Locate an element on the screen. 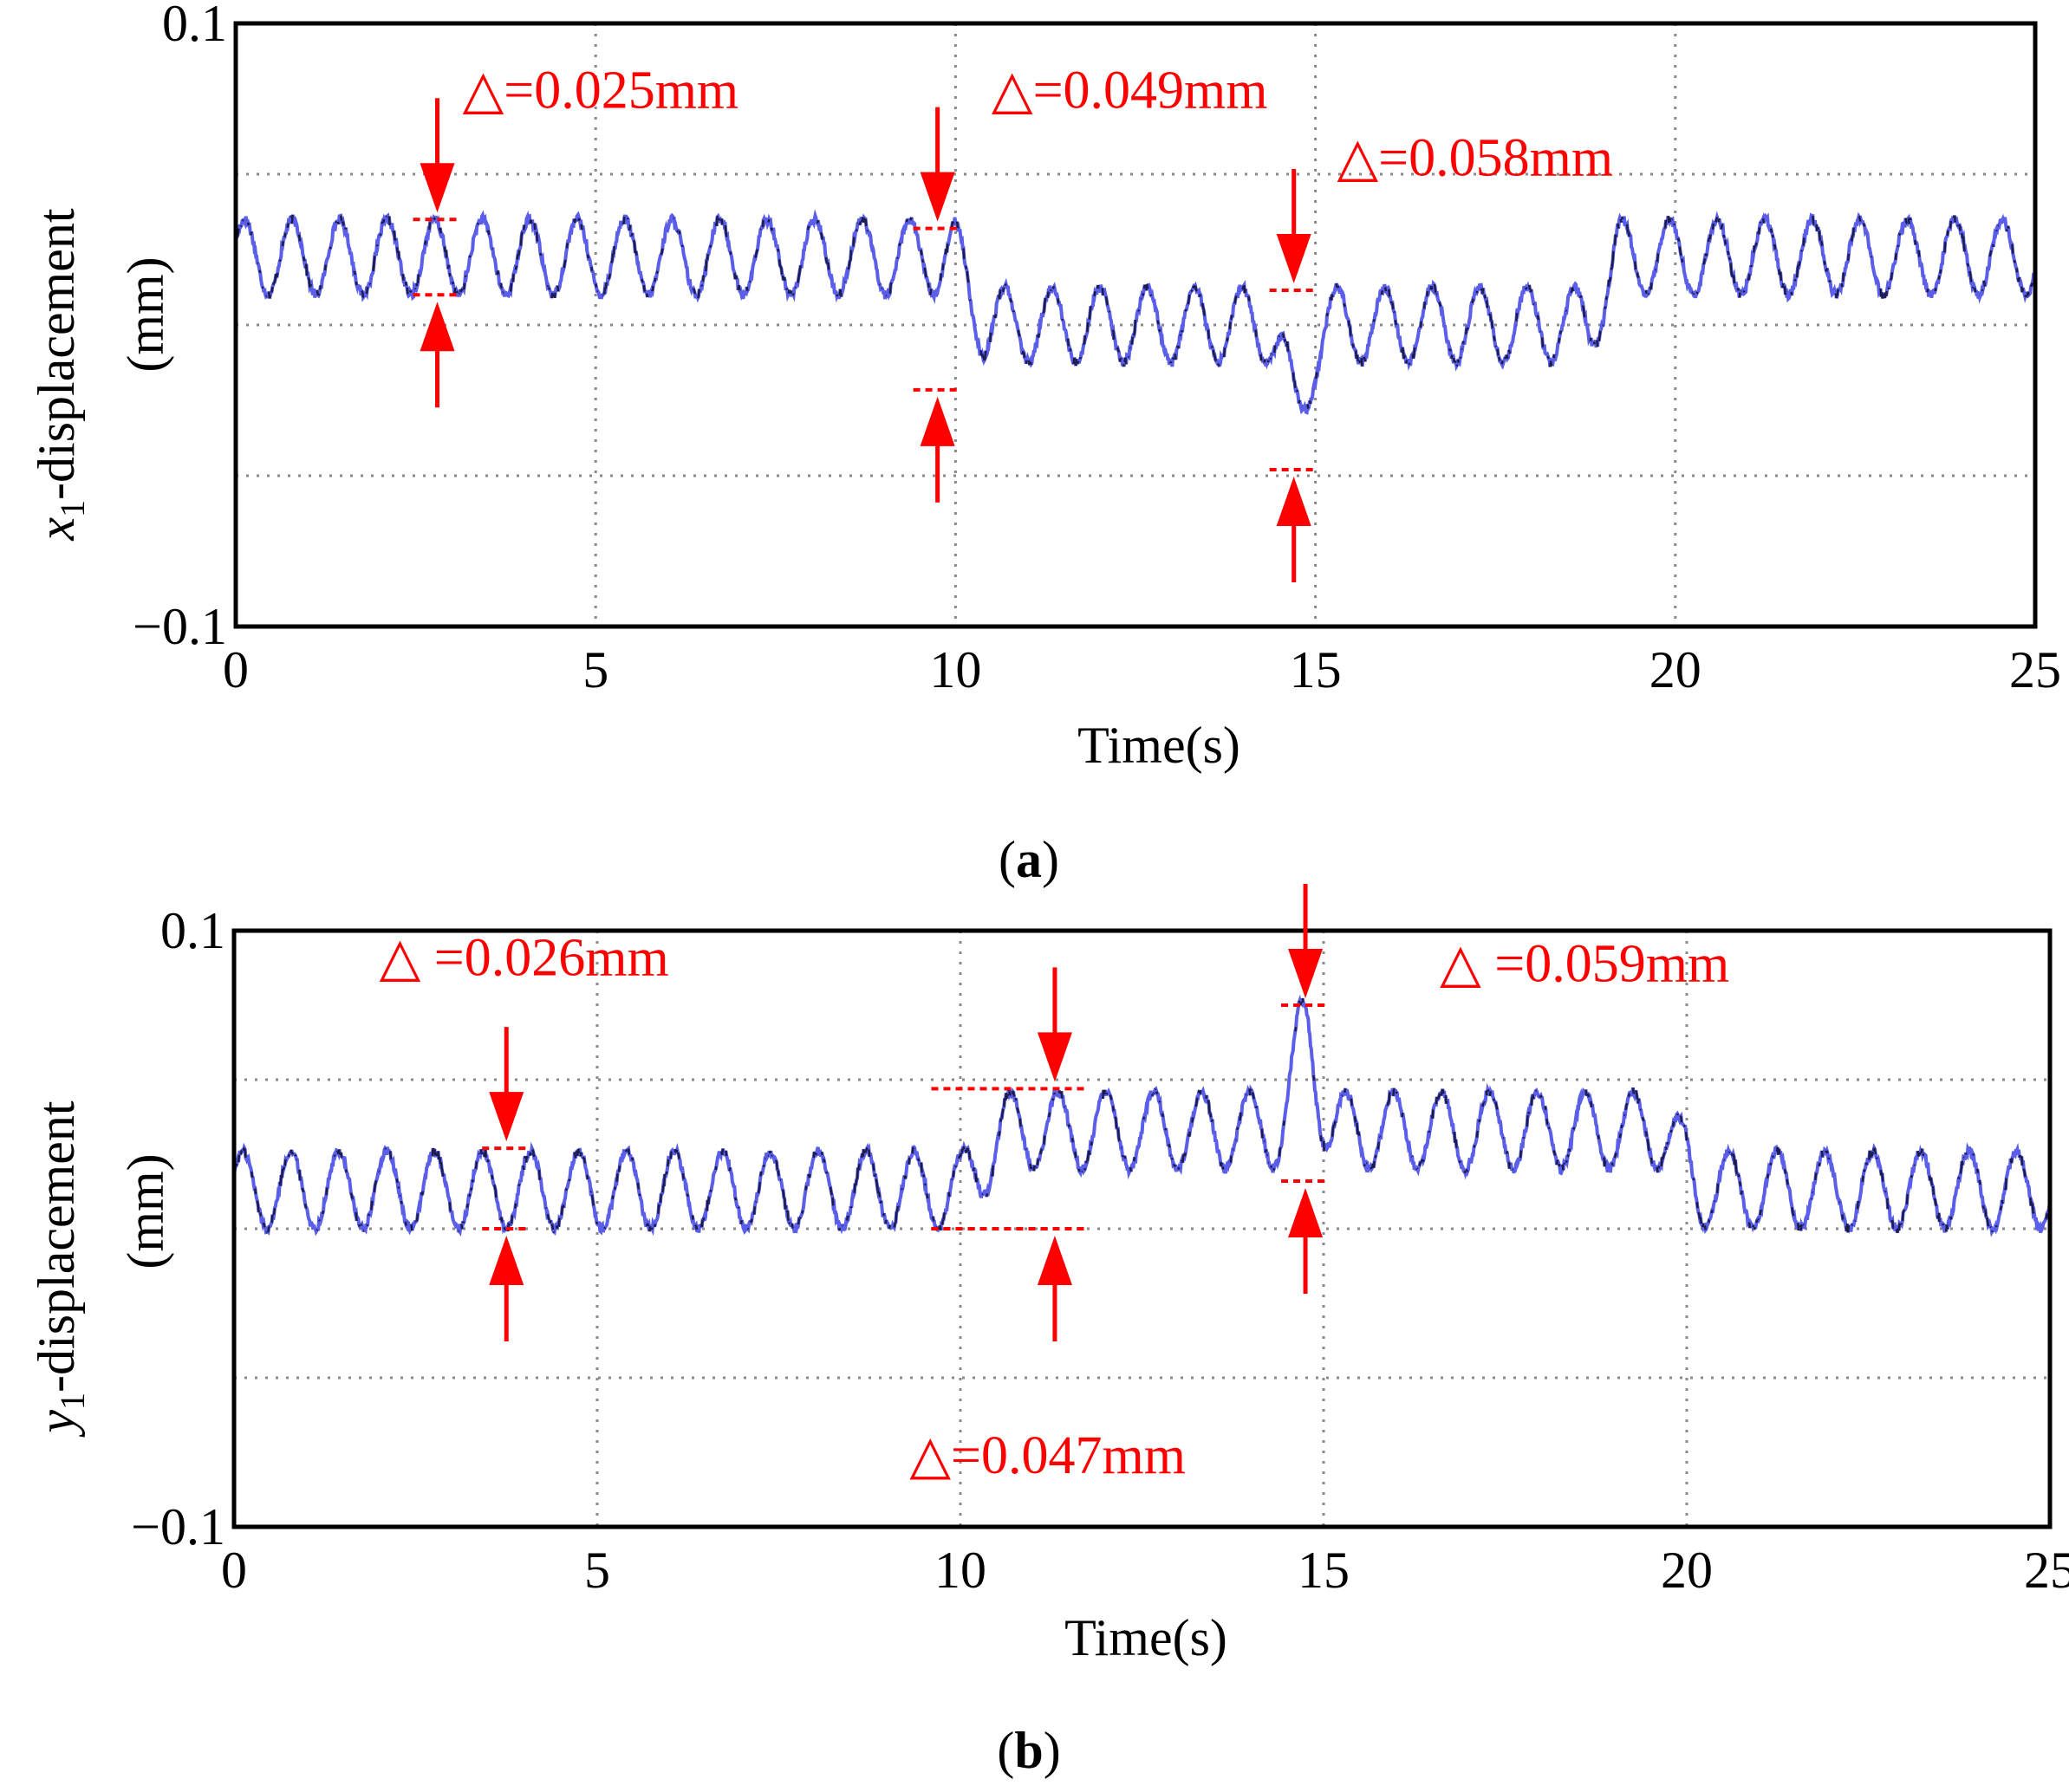  x-axis-label-a: Time(s) is located at coordinates (1158, 745).